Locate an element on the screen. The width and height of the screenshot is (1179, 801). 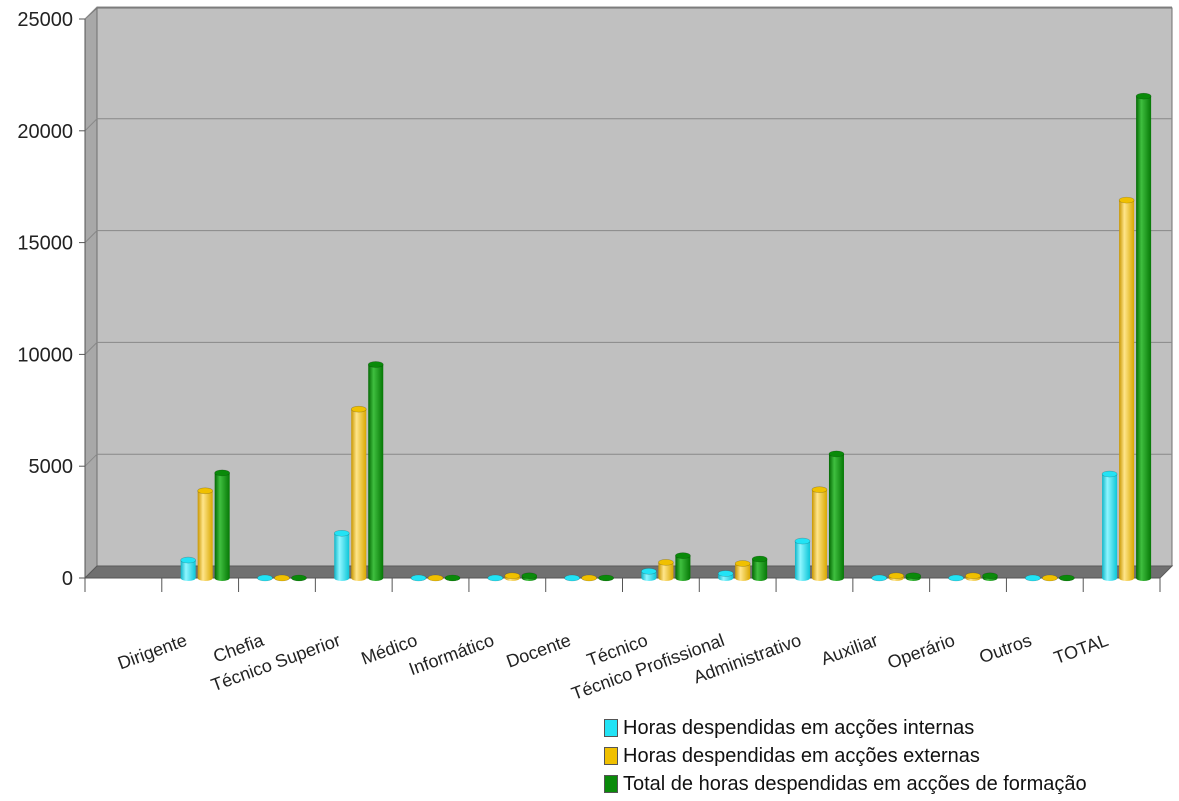
legend-item-external: Horas despendidas em acções externas is located at coordinates (845, 756).